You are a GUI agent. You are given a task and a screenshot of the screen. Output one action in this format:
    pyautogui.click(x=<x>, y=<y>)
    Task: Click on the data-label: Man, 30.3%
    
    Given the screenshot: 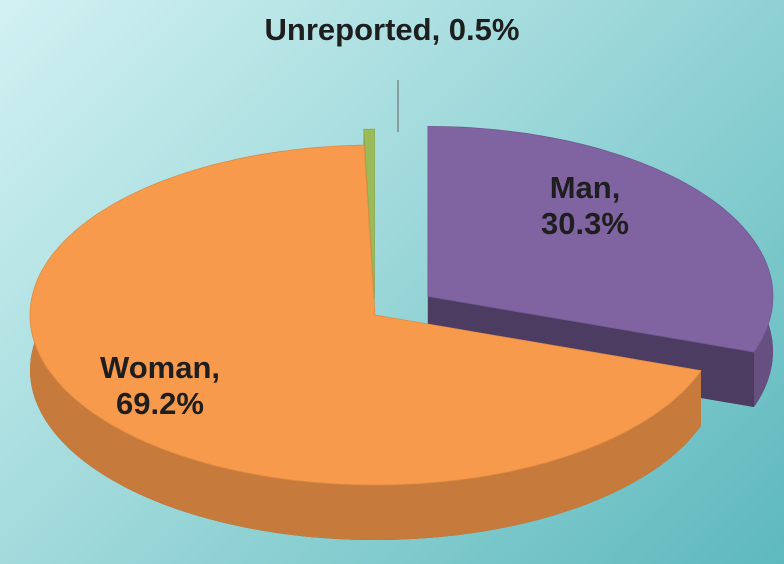 What is the action you would take?
    pyautogui.click(x=585, y=205)
    